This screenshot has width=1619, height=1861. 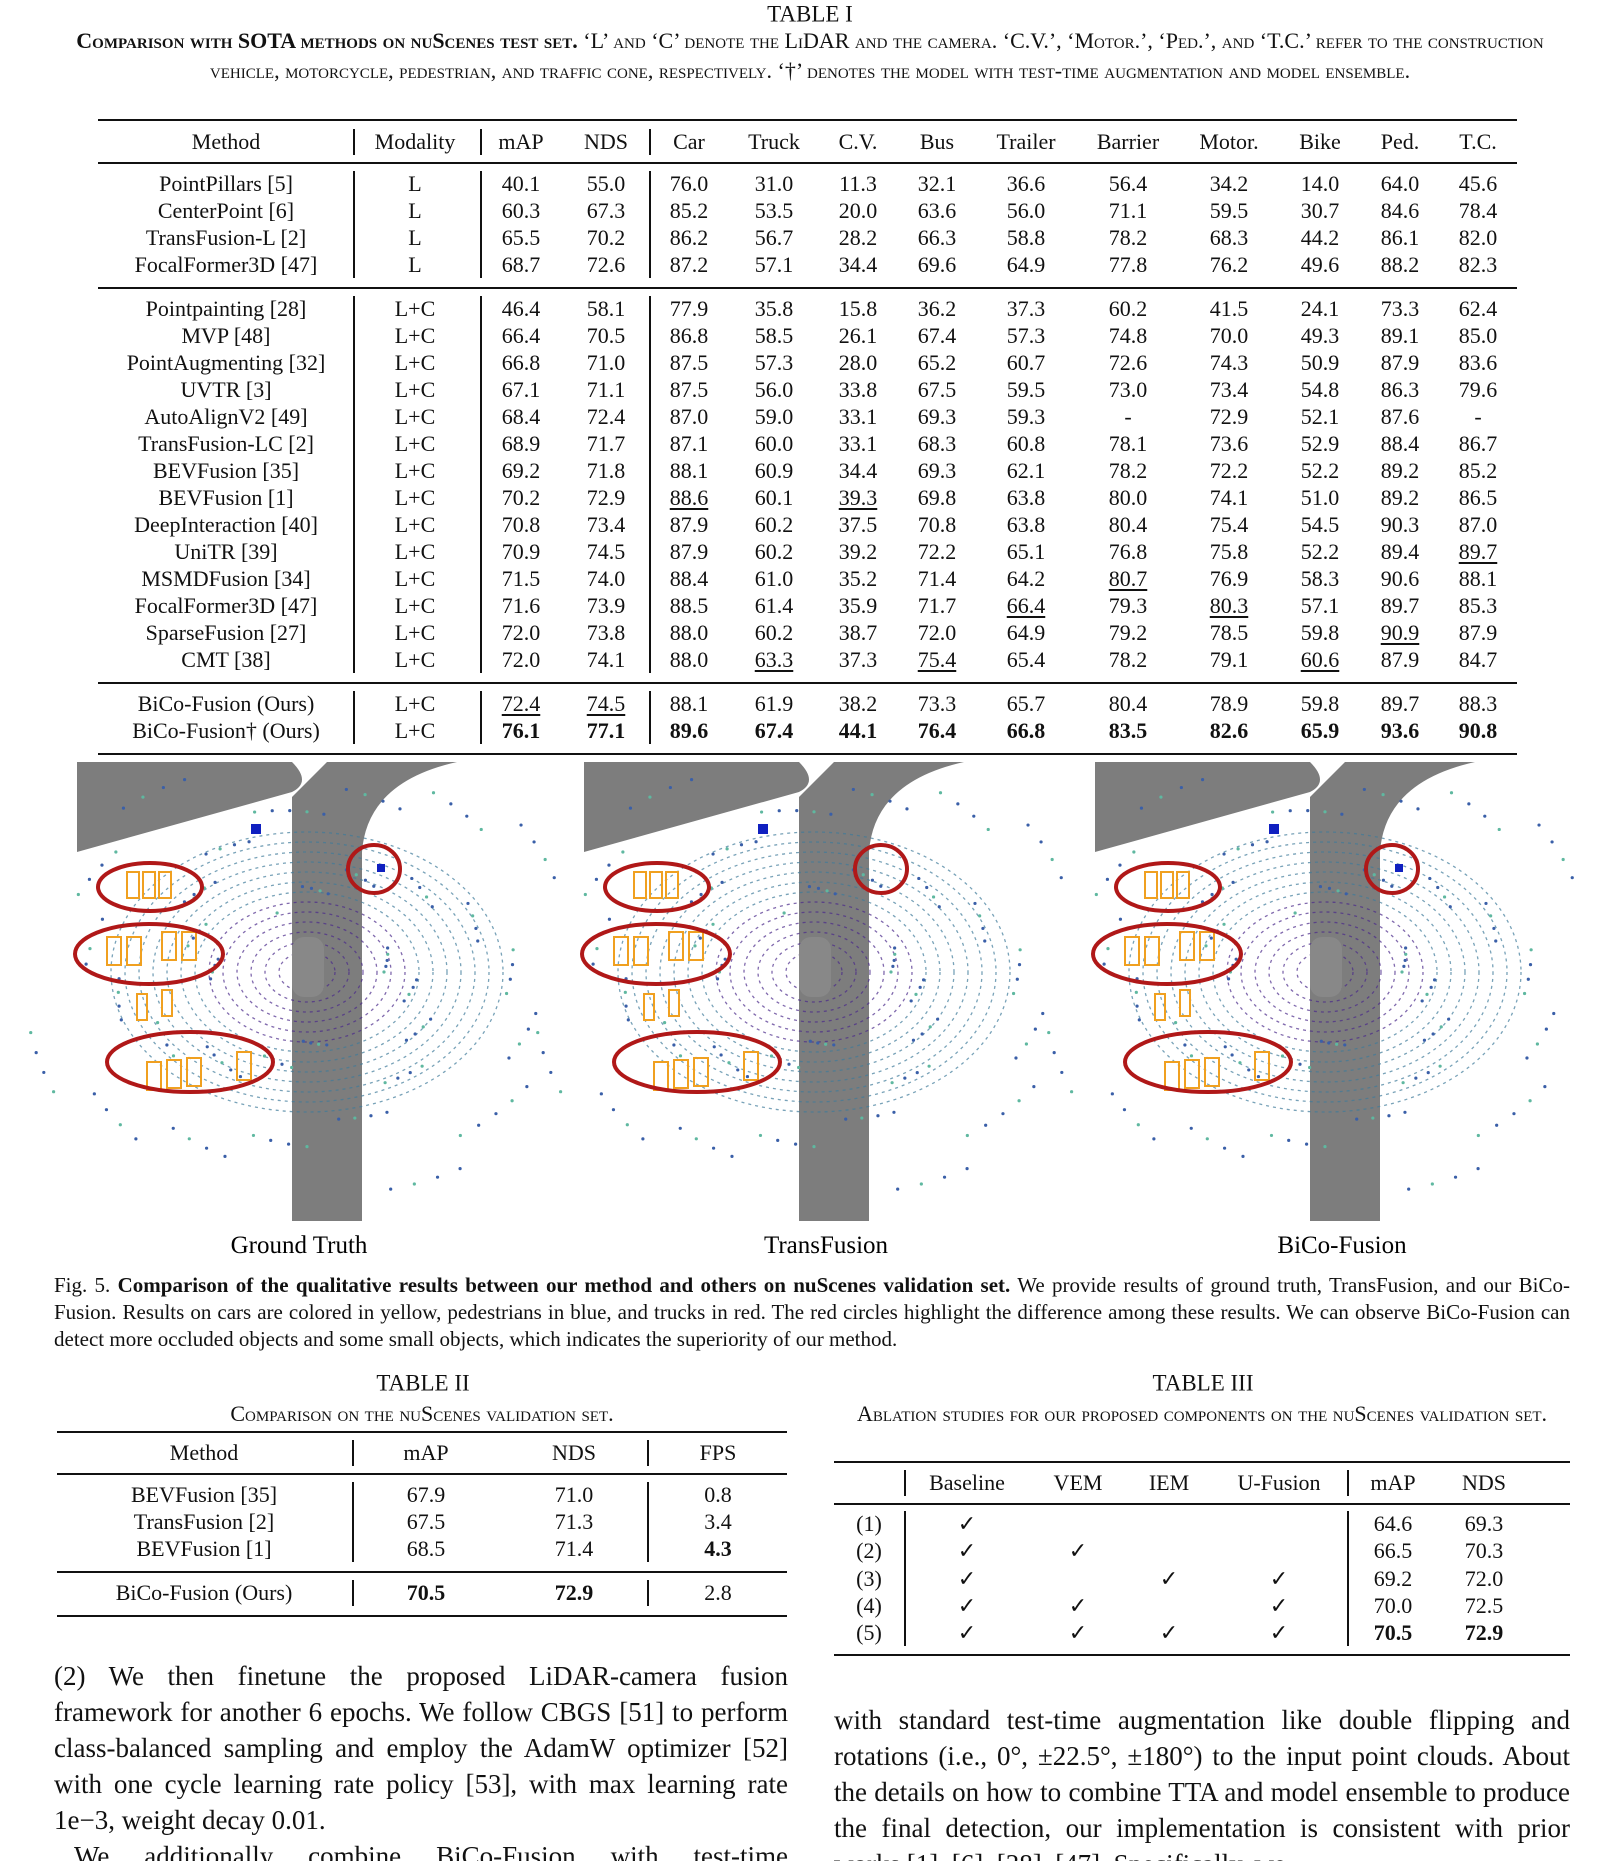 What do you see at coordinates (256, 829) in the screenshot?
I see `pedestrian-box` at bounding box center [256, 829].